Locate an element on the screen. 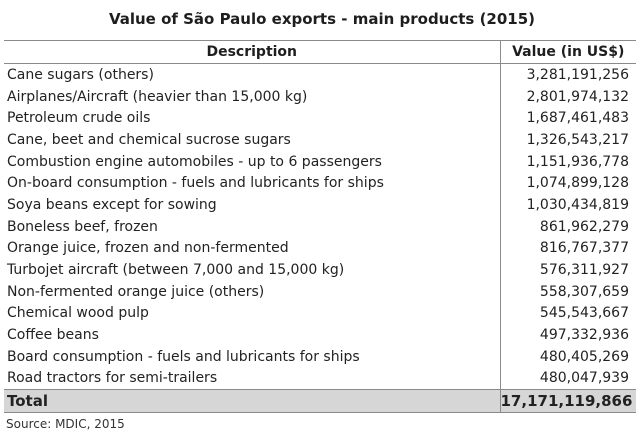 The image size is (644, 438). row-value: 576,311,927 is located at coordinates (567, 270).